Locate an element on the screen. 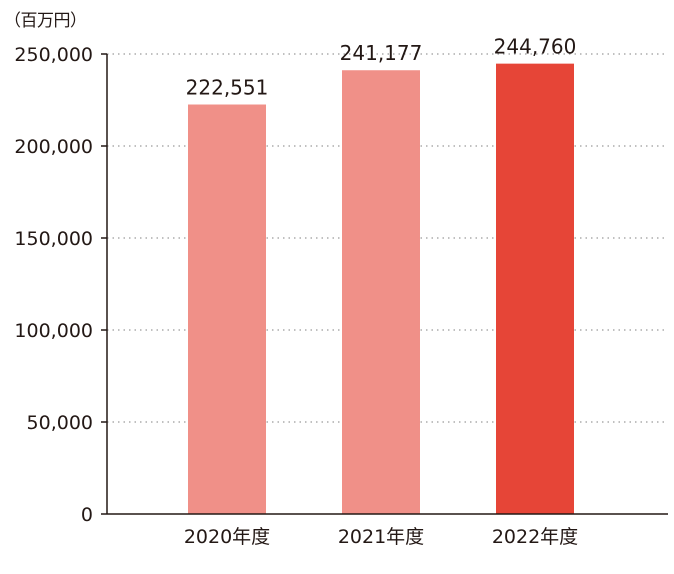 This screenshot has height=574, width=674. y-tick-label: 50,000 is located at coordinates (60, 423).